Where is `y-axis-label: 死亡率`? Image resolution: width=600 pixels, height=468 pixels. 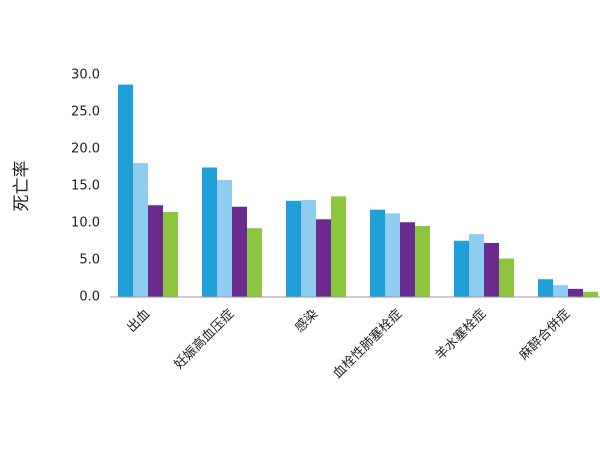
y-axis-label: 死亡率 is located at coordinates (22, 186).